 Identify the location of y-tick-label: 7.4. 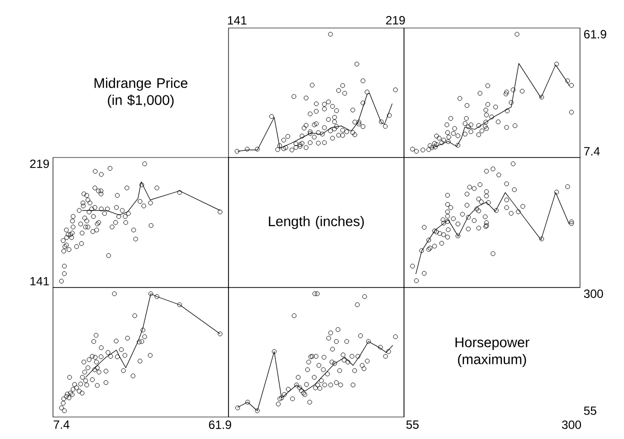
(592, 151).